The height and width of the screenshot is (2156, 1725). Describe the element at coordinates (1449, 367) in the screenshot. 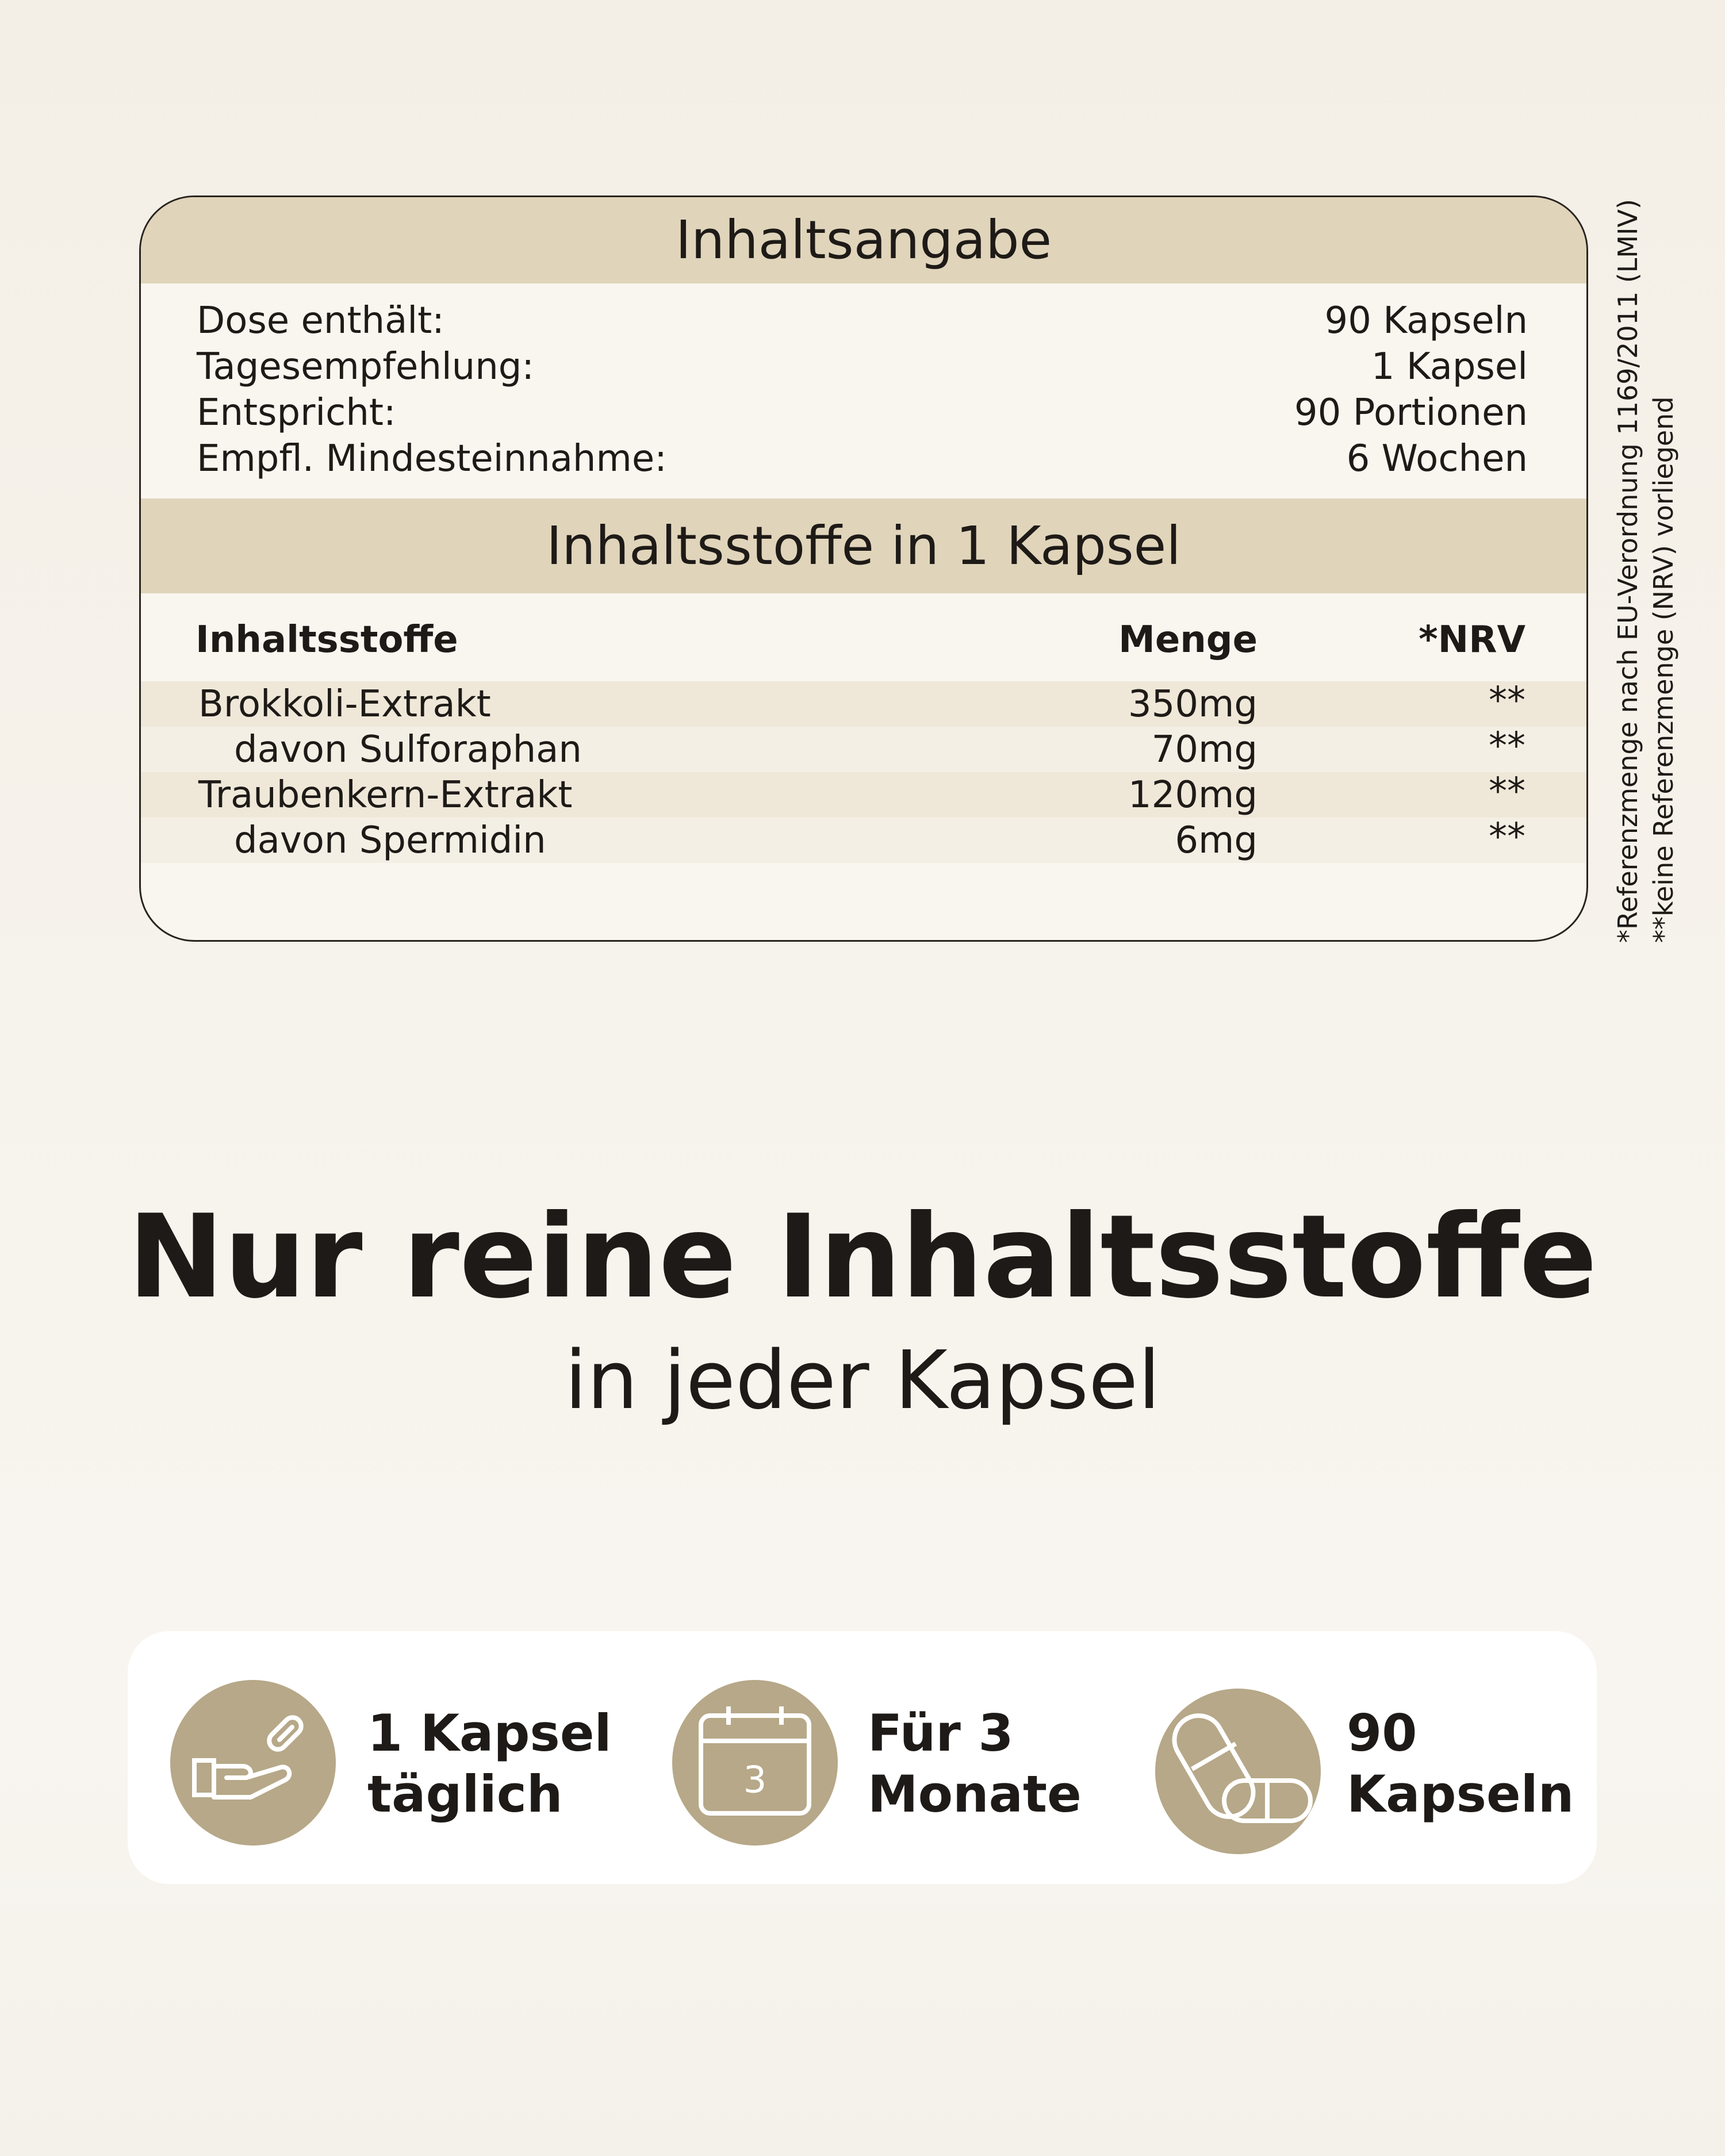

I see `summary-value: 1 Kapsel` at that location.